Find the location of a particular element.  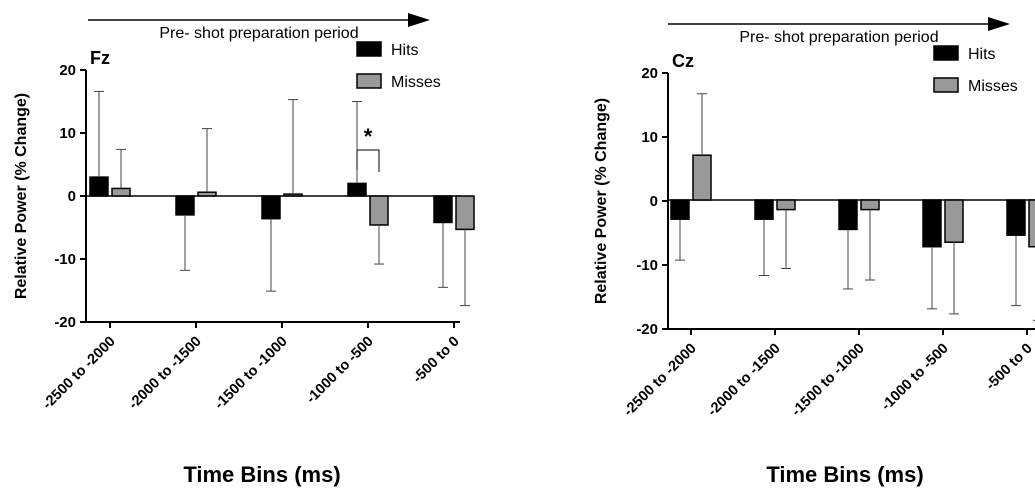

significance-star: * is located at coordinates (368, 136).